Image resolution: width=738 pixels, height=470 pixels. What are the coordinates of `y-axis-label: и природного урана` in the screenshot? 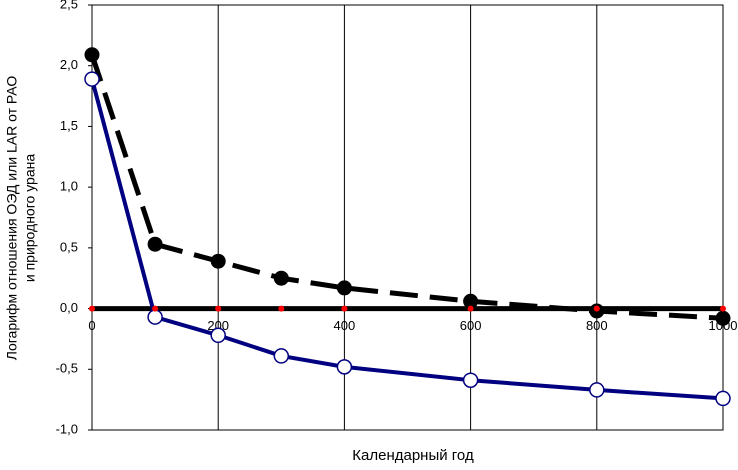 It's located at (30, 218).